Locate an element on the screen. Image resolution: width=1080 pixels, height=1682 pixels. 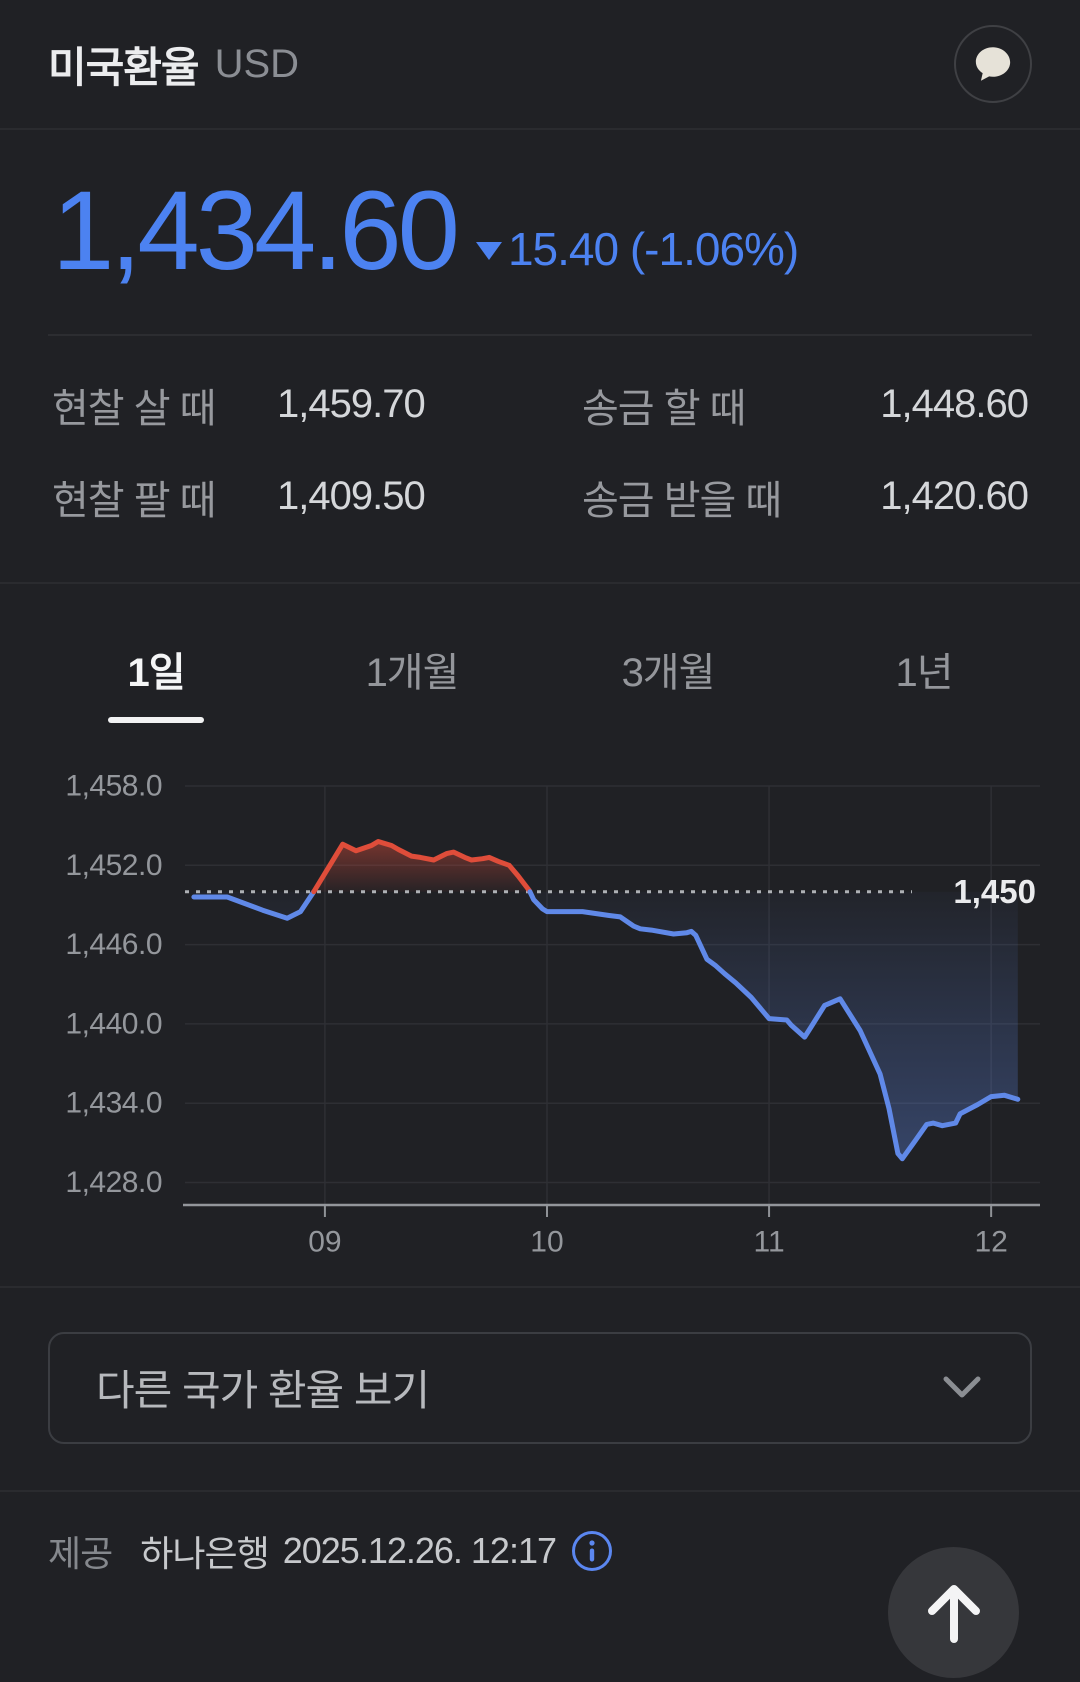
tab-1month: 1개월 is located at coordinates (412, 655).